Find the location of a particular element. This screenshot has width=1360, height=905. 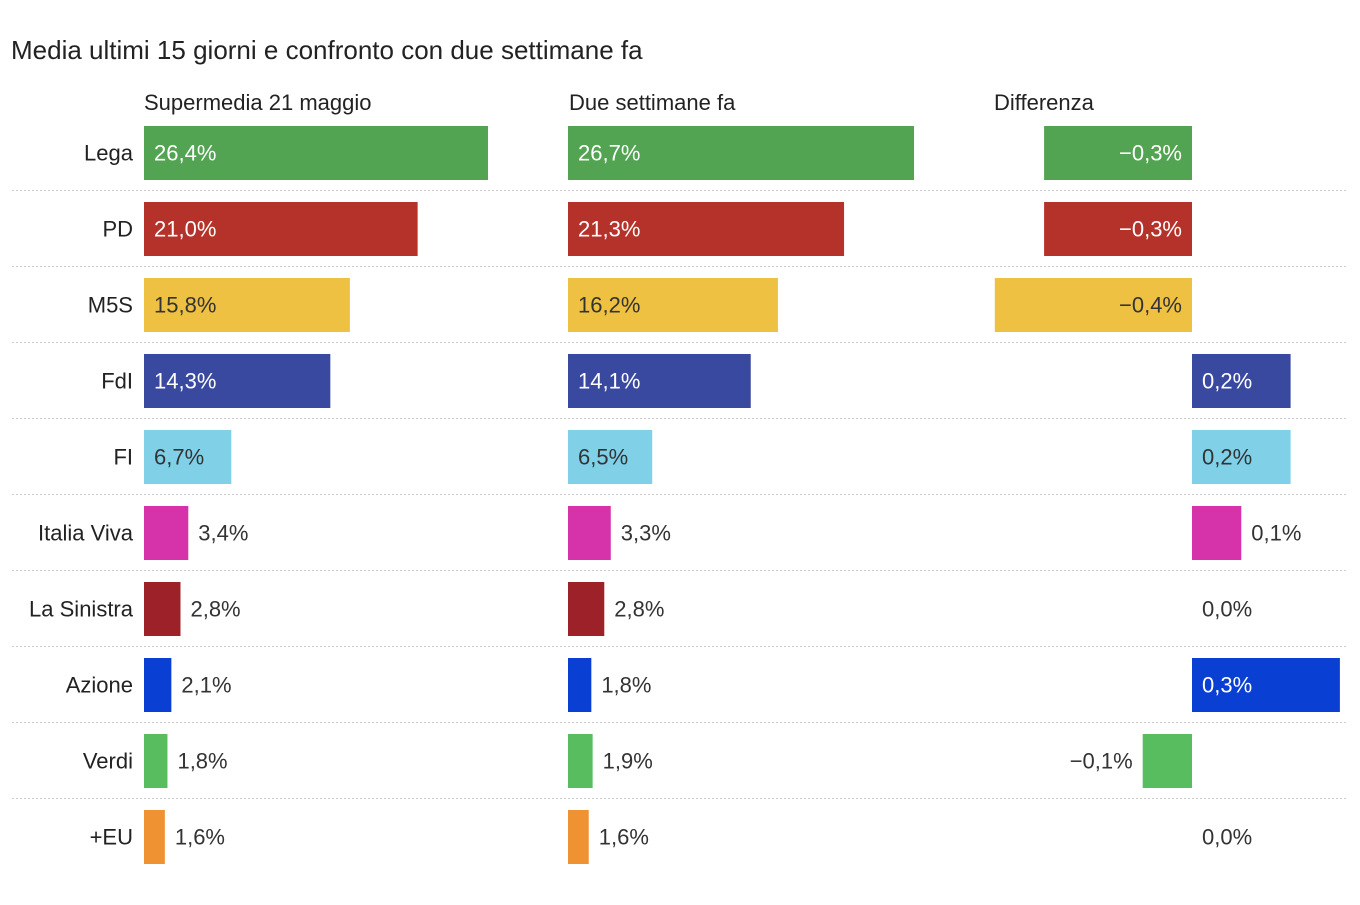

data-label-0: 1,8% is located at coordinates (202, 761).